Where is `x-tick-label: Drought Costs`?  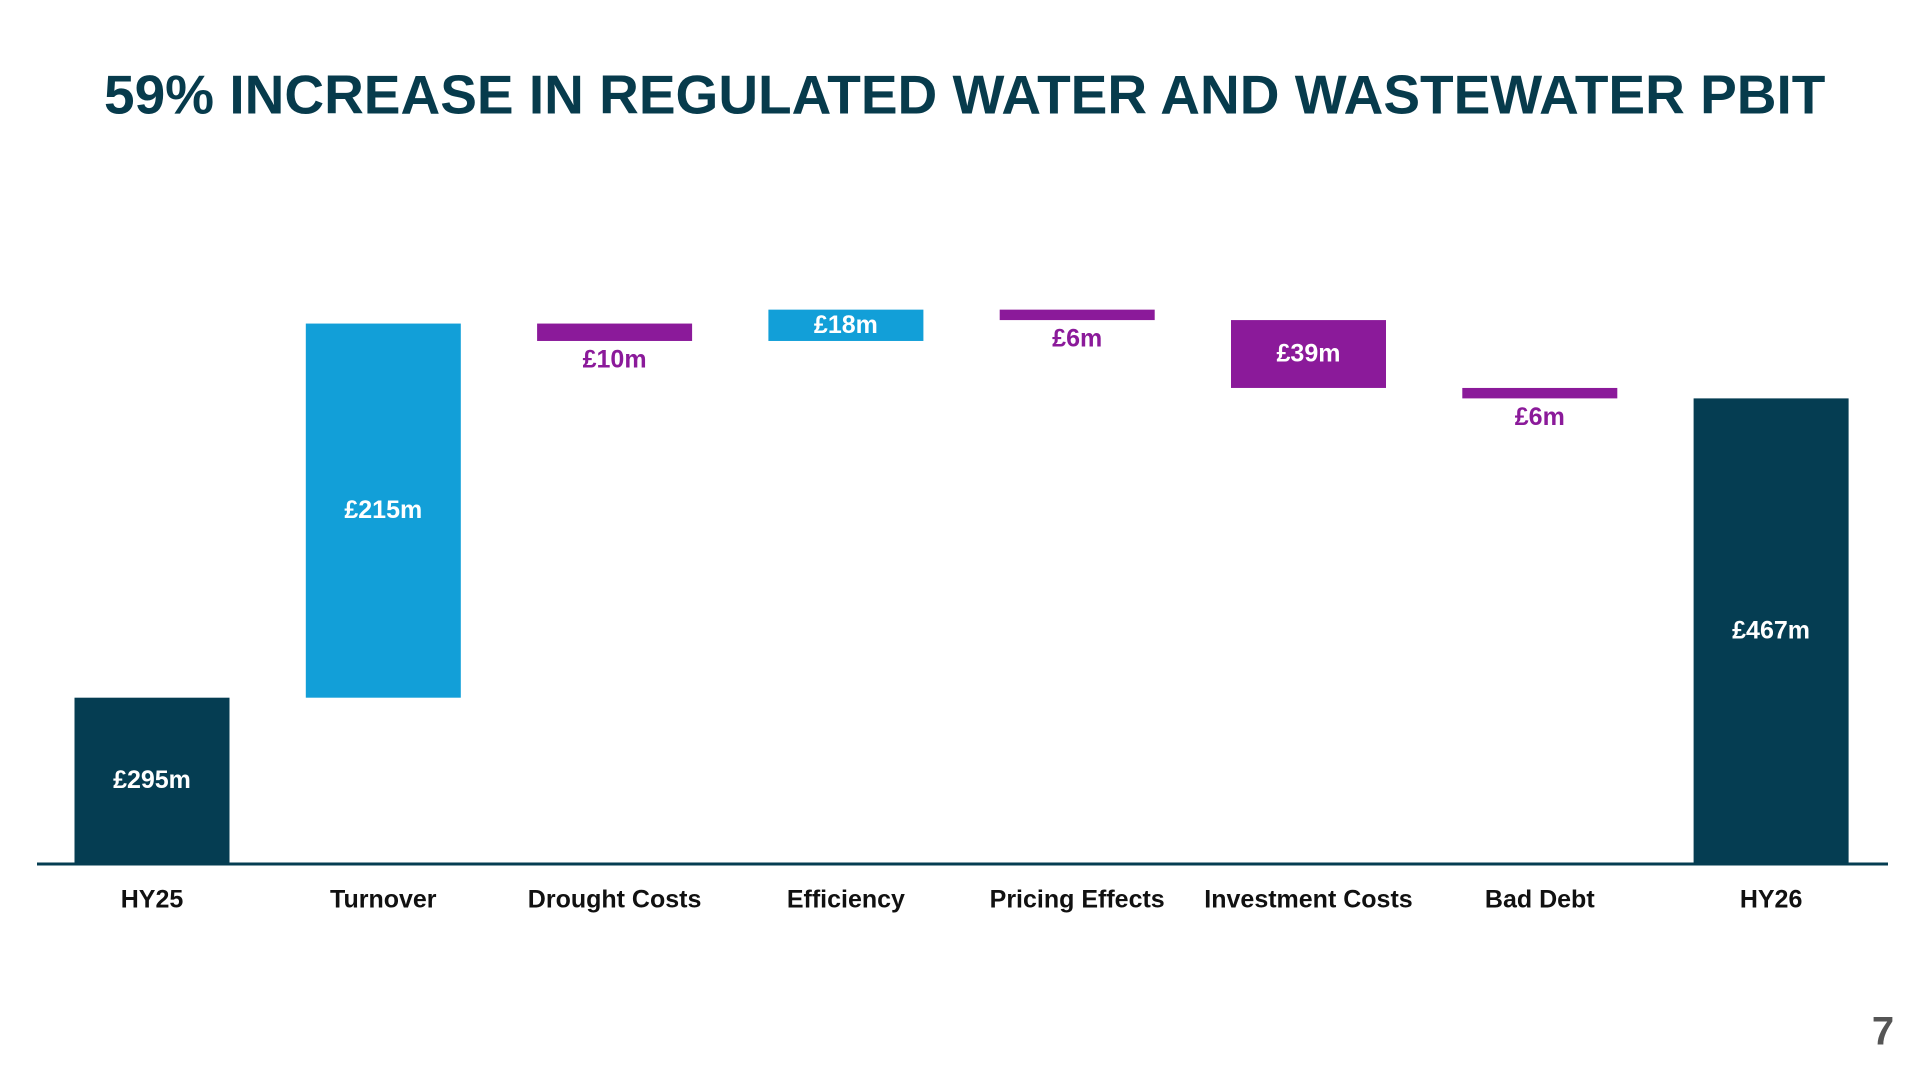 x-tick-label: Drought Costs is located at coordinates (615, 900).